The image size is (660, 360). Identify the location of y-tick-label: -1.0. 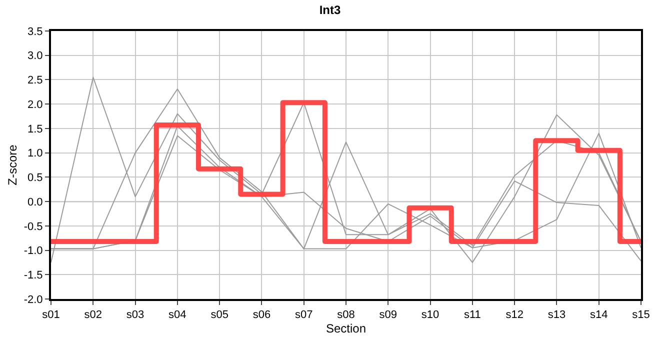
(33, 251).